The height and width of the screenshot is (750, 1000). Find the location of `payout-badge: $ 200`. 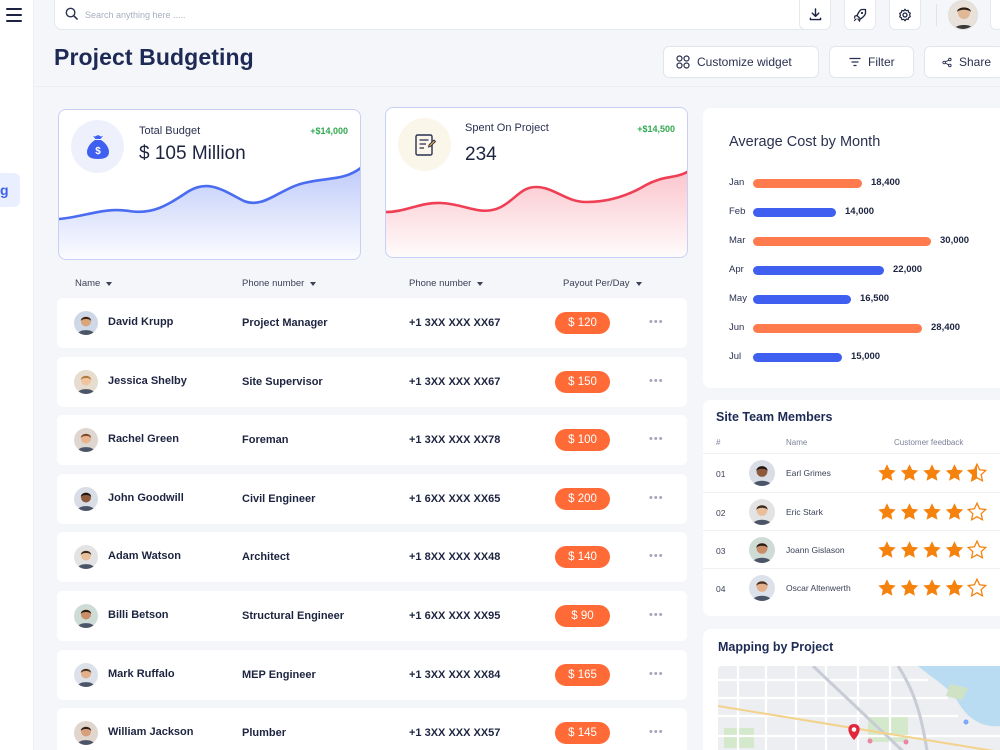

payout-badge: $ 200 is located at coordinates (582, 499).